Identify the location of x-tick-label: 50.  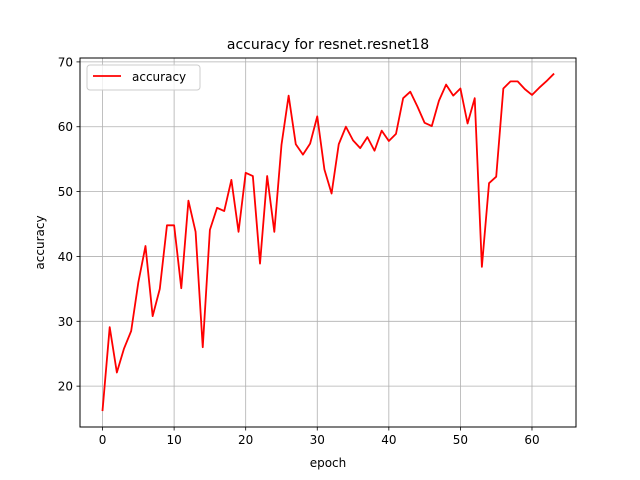
(460, 440).